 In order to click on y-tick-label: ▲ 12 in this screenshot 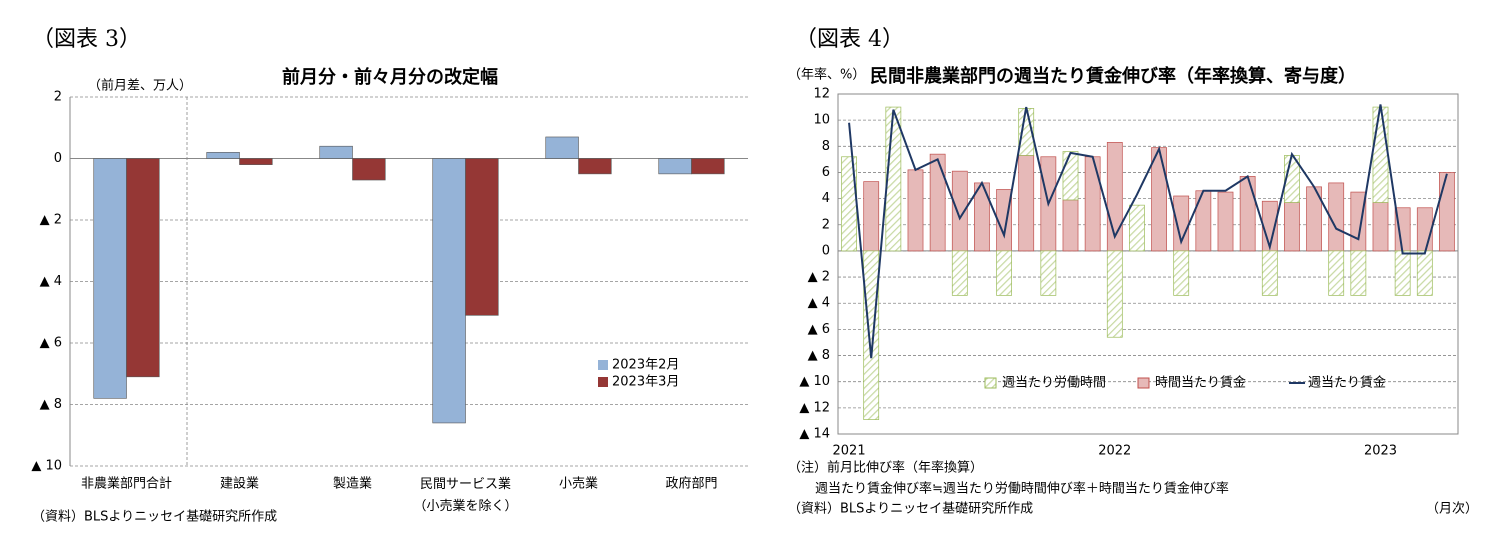, I will do `click(814, 407)`.